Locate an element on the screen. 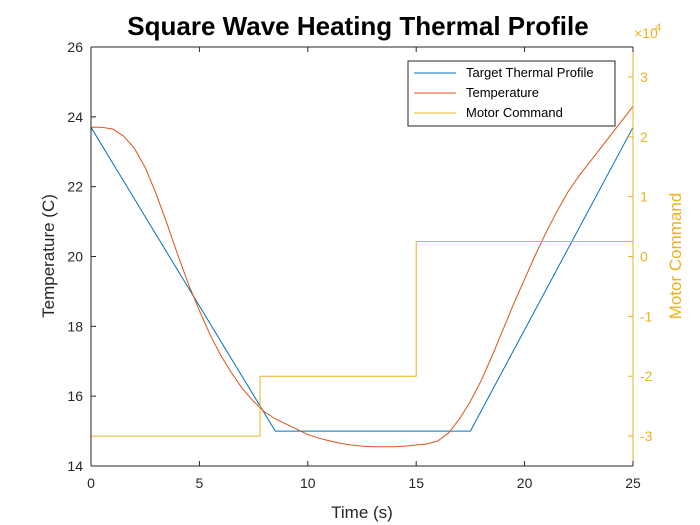 This screenshot has height=525, width=700. x-axis-label: Time (s) is located at coordinates (362, 512).